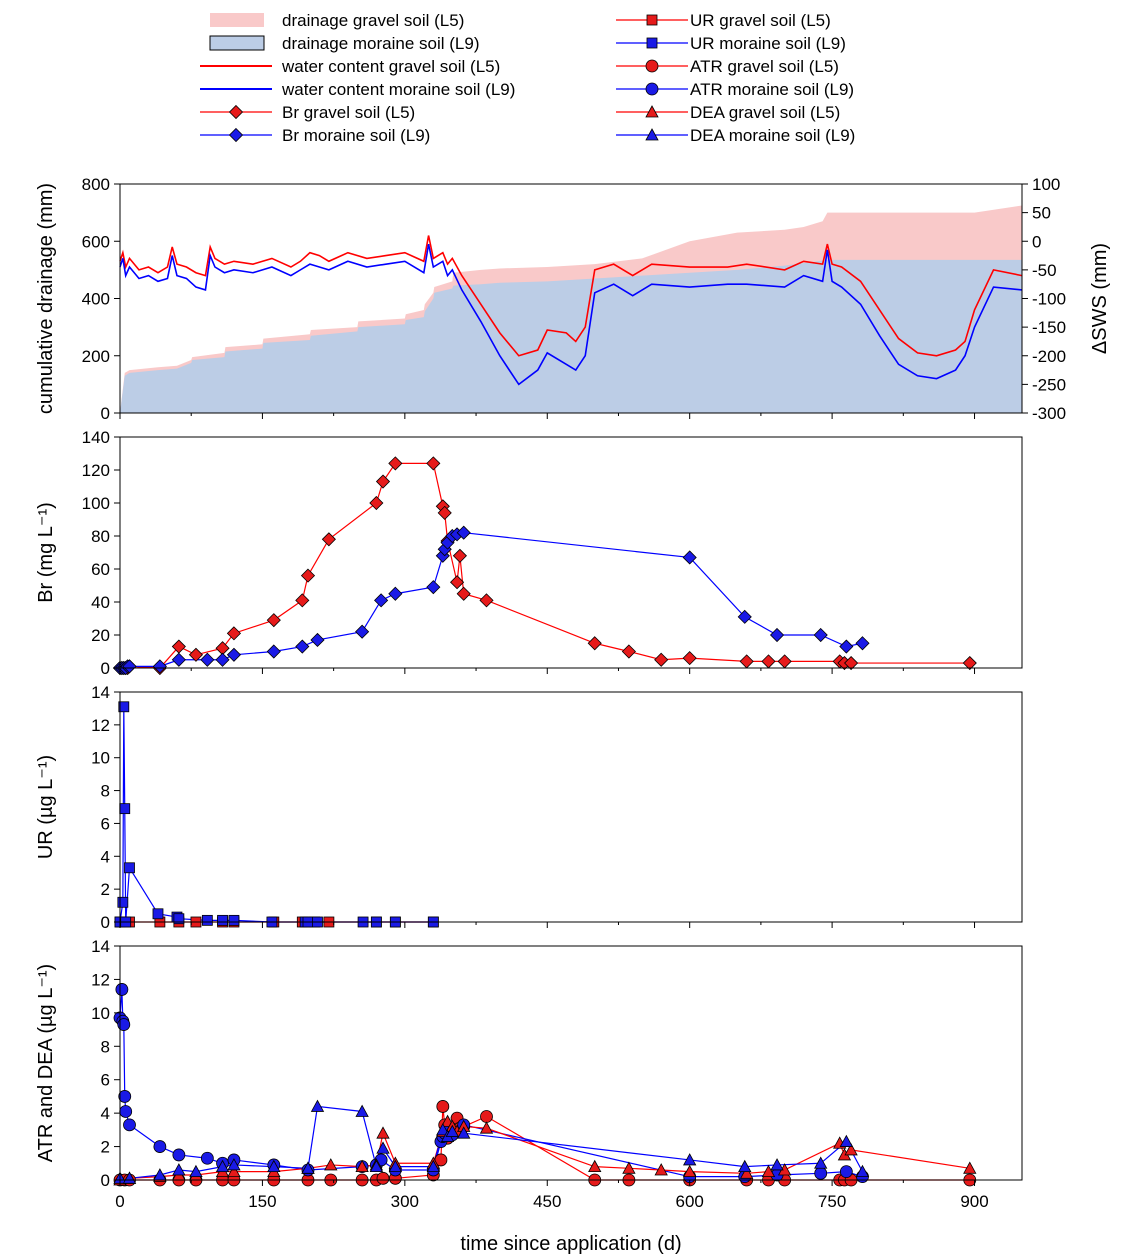  I want to click on y2-tick-label: -250, so click(1049, 384).